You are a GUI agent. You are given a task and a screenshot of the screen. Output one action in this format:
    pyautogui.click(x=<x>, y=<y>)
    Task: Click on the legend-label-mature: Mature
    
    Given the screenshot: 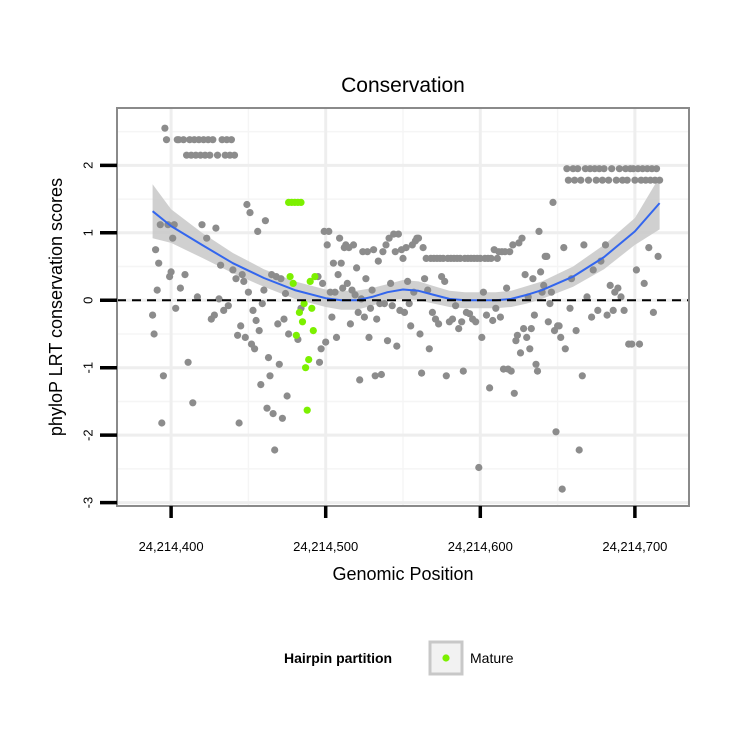 What is the action you would take?
    pyautogui.click(x=492, y=658)
    